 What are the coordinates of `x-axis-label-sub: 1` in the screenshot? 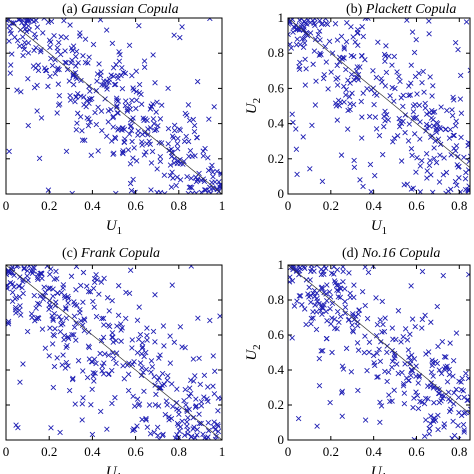 It's located at (385, 231).